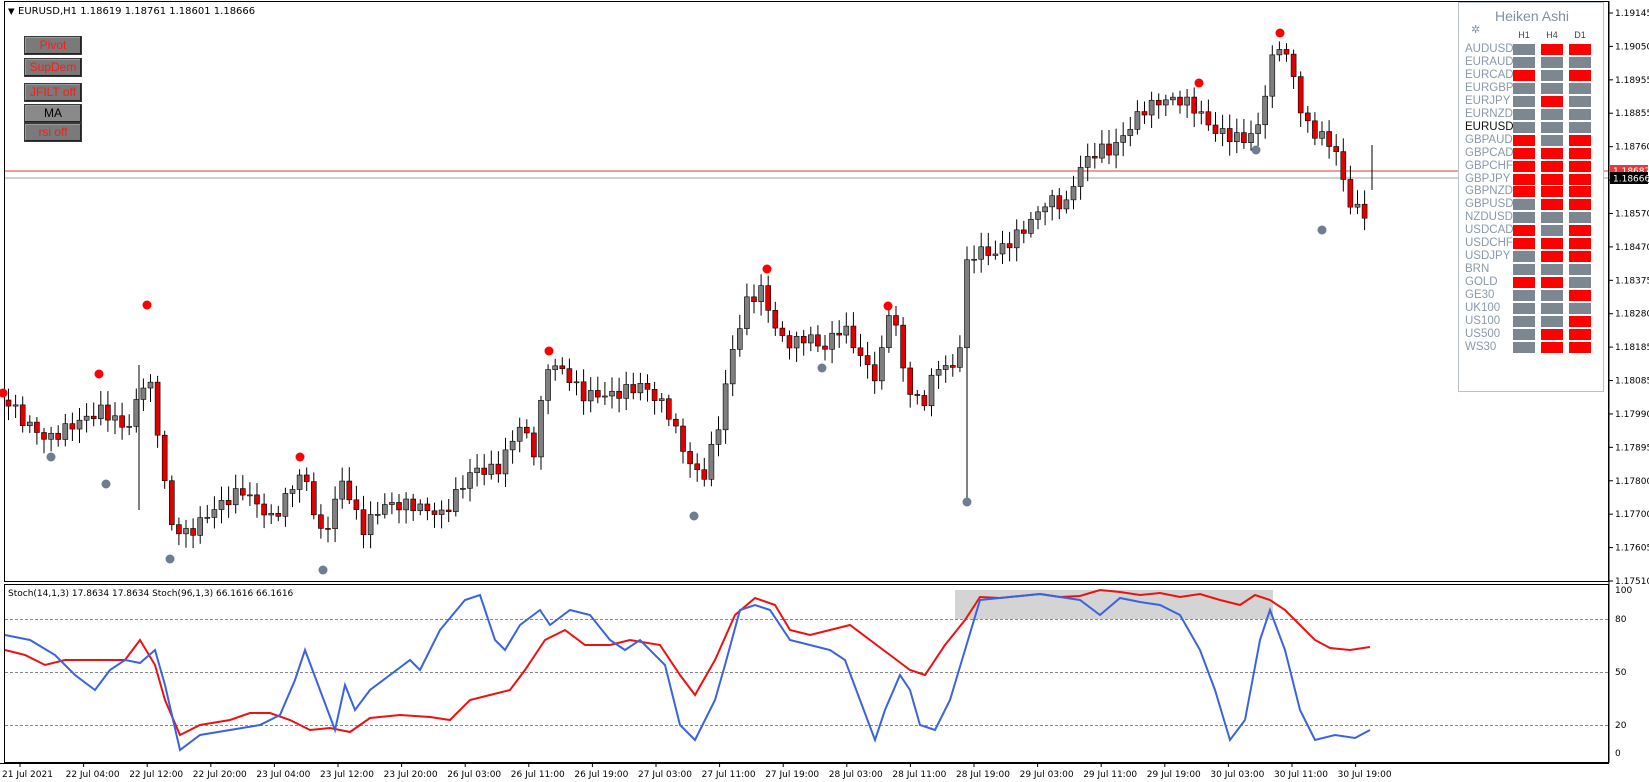  Describe the element at coordinates (1533, 269) in the screenshot. I see `ha-row-brn: BRN` at that location.